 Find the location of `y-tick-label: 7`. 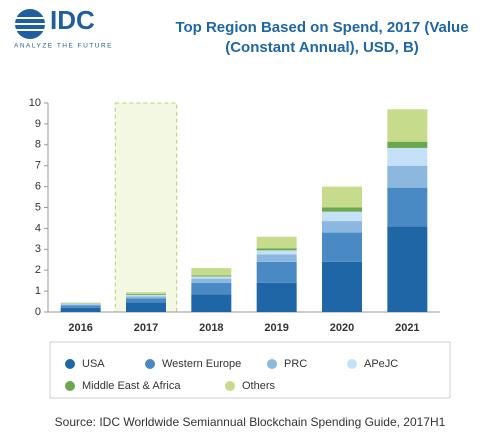

y-tick-label: 7 is located at coordinates (38, 166).